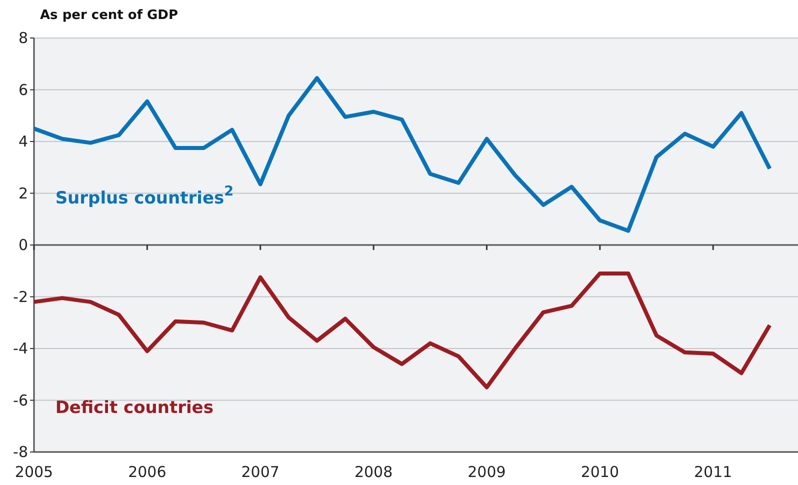 Image resolution: width=798 pixels, height=485 pixels. Describe the element at coordinates (144, 196) in the screenshot. I see `series-label: Surplus countries$^{2}$` at that location.